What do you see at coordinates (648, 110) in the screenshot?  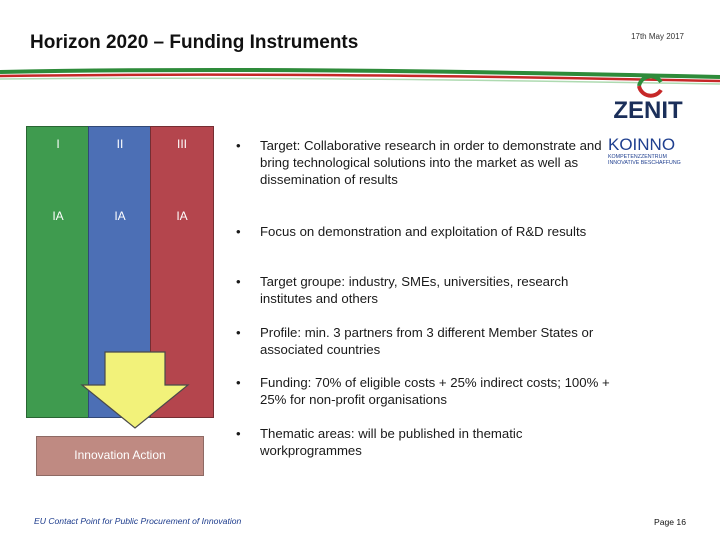 I see `zenit-logo-text: ZENIT` at bounding box center [648, 110].